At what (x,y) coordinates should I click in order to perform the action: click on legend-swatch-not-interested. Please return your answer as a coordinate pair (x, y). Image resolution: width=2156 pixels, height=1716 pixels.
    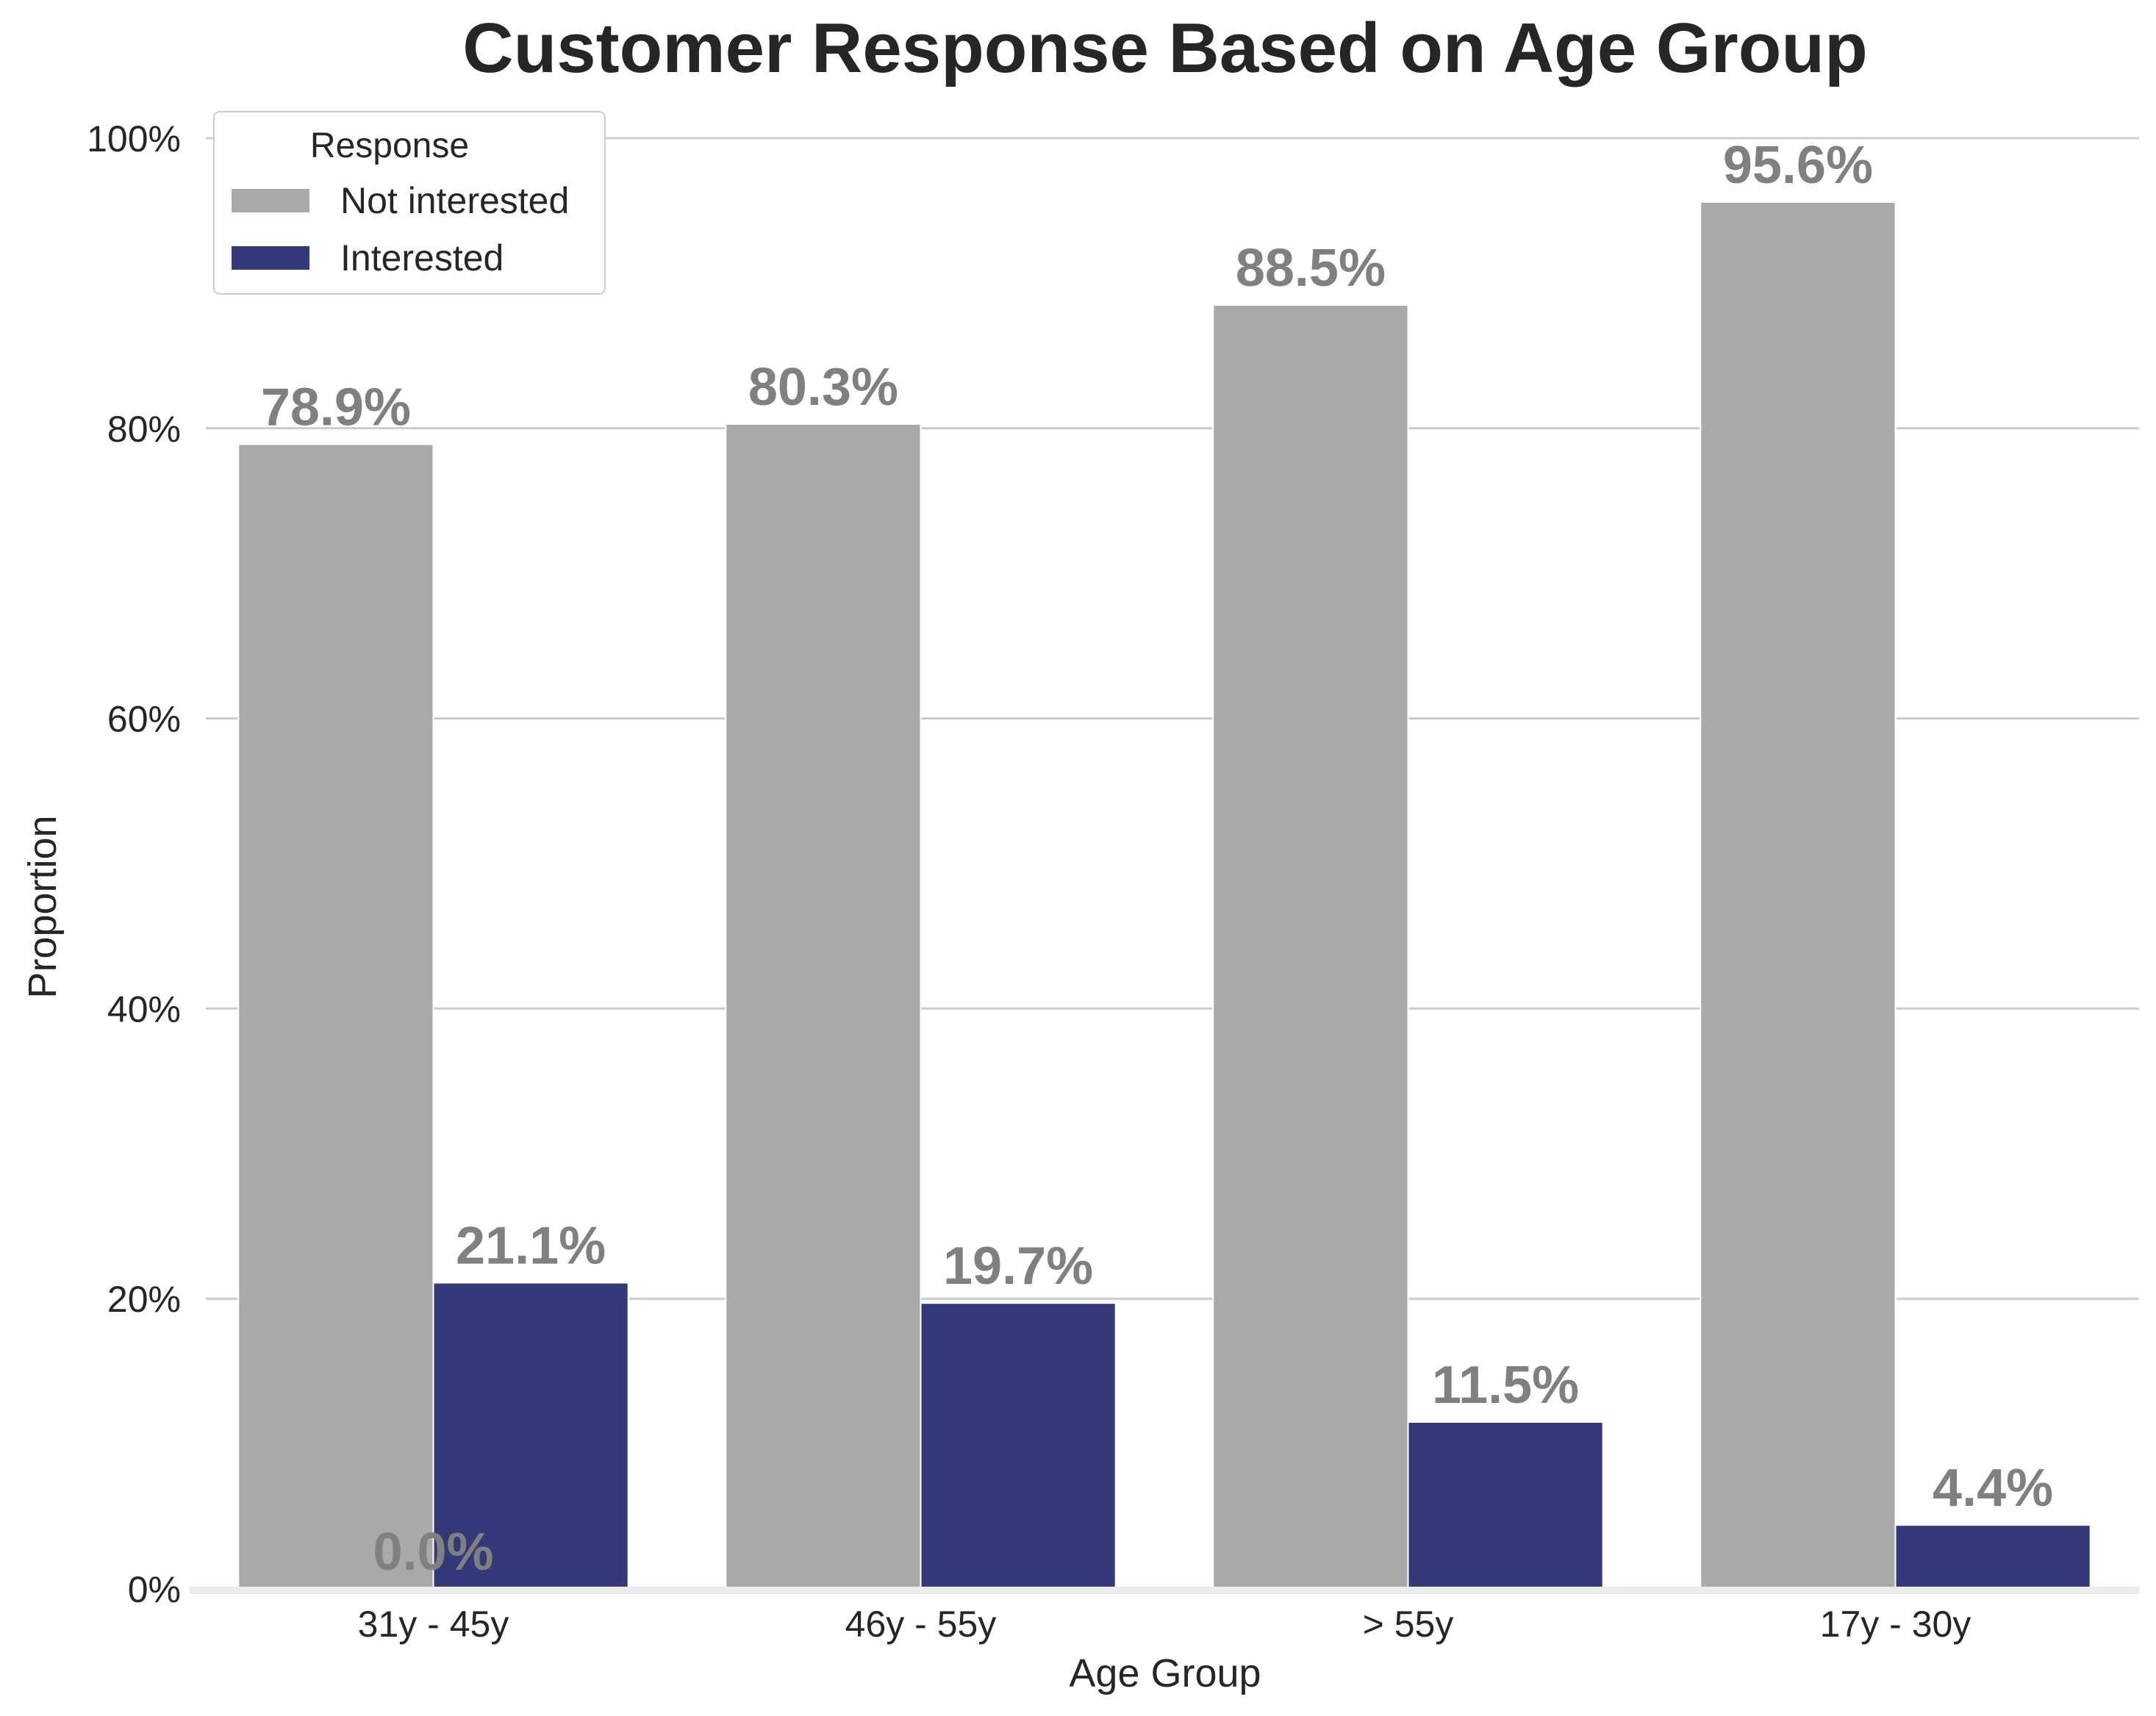
    Looking at the image, I should click on (271, 200).